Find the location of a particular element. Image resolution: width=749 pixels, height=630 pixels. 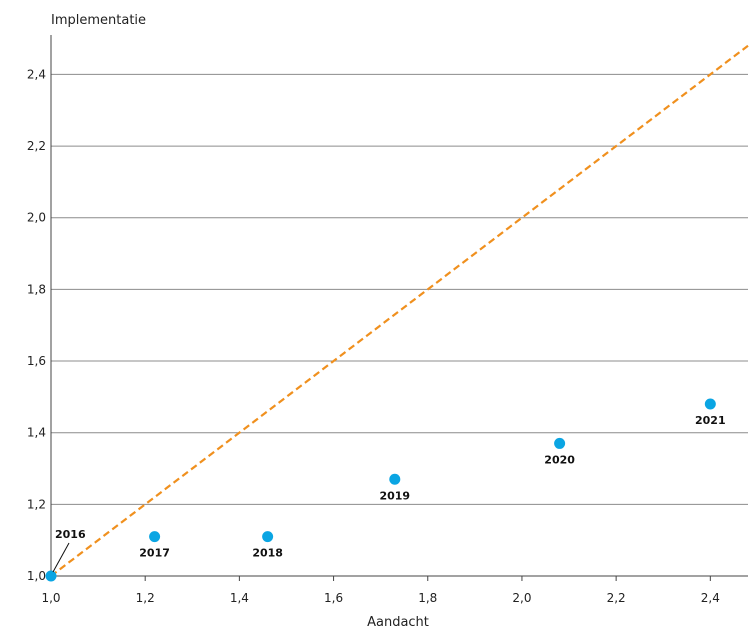

x-tick-label: 1,6 is located at coordinates (333, 598).